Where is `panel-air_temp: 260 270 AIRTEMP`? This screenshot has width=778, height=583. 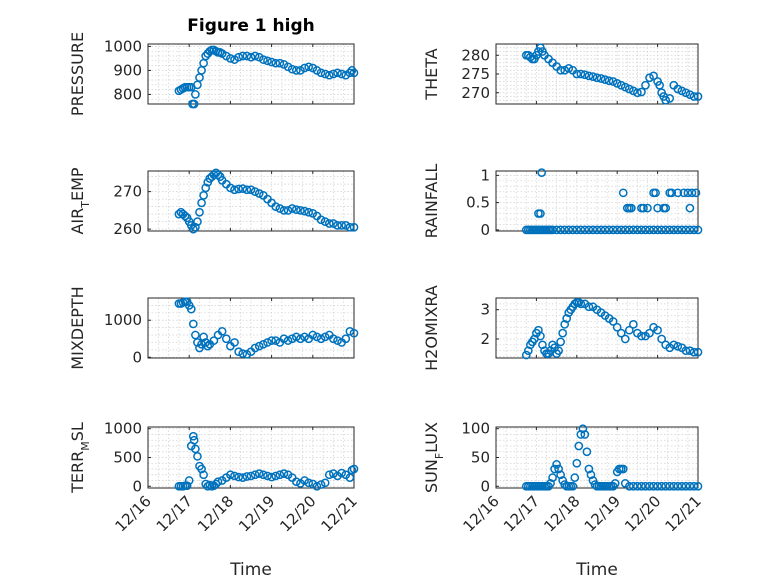
panel-air_temp: 260 270 AIRTEMP is located at coordinates (213, 202).